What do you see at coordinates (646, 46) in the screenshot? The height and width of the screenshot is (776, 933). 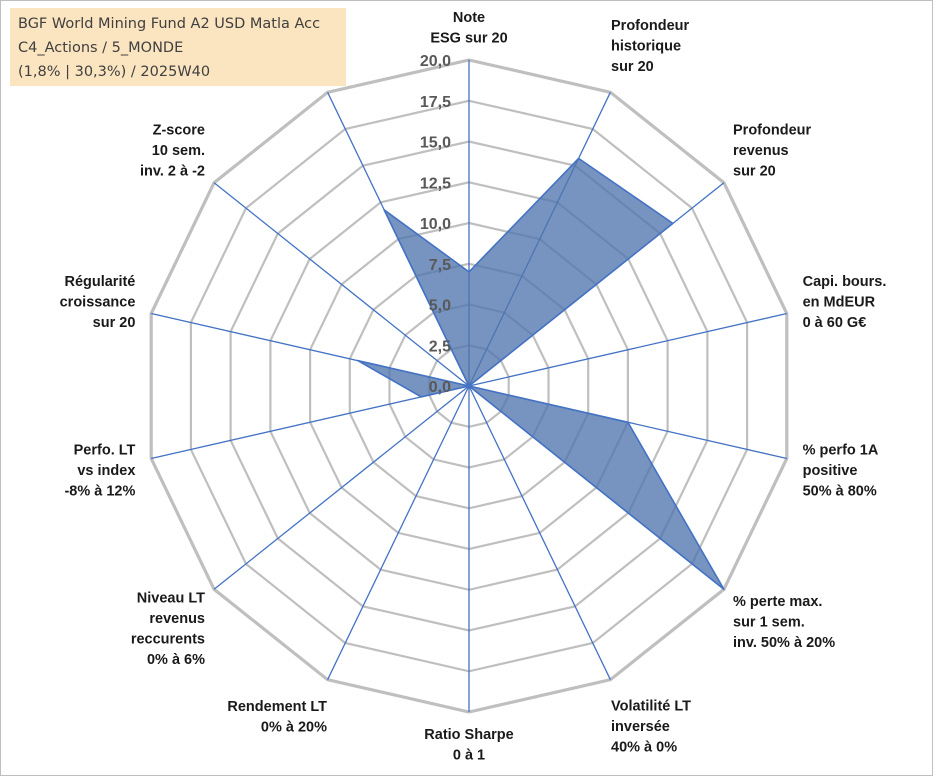 I see `axis-label: historique` at bounding box center [646, 46].